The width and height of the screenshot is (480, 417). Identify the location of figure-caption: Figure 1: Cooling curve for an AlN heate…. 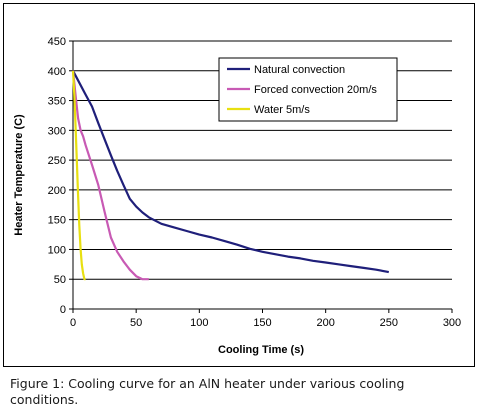
(207, 391).